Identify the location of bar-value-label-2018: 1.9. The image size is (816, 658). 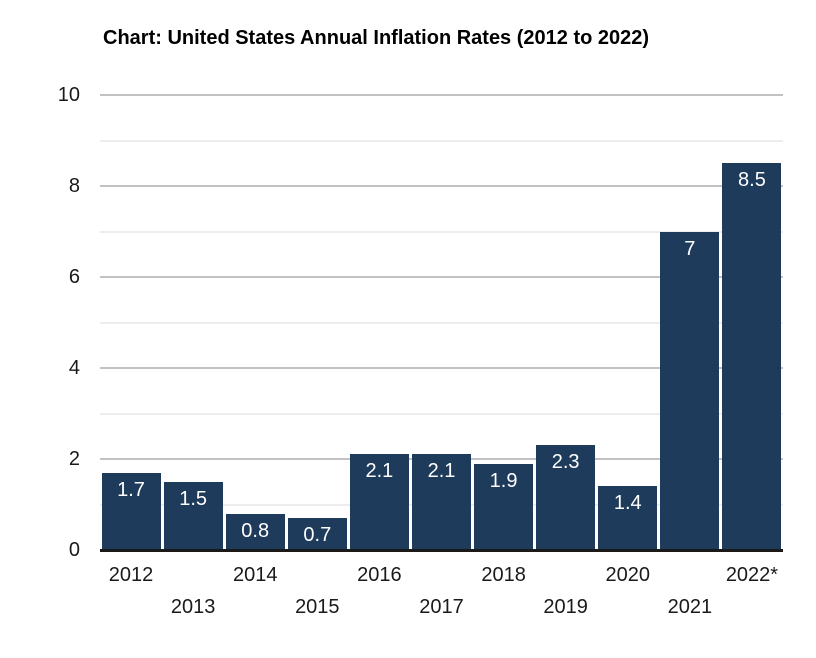
(503, 480).